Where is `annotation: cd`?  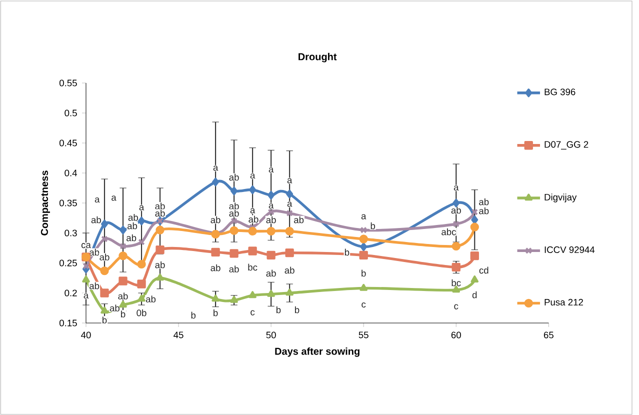 annotation: cd is located at coordinates (483, 270).